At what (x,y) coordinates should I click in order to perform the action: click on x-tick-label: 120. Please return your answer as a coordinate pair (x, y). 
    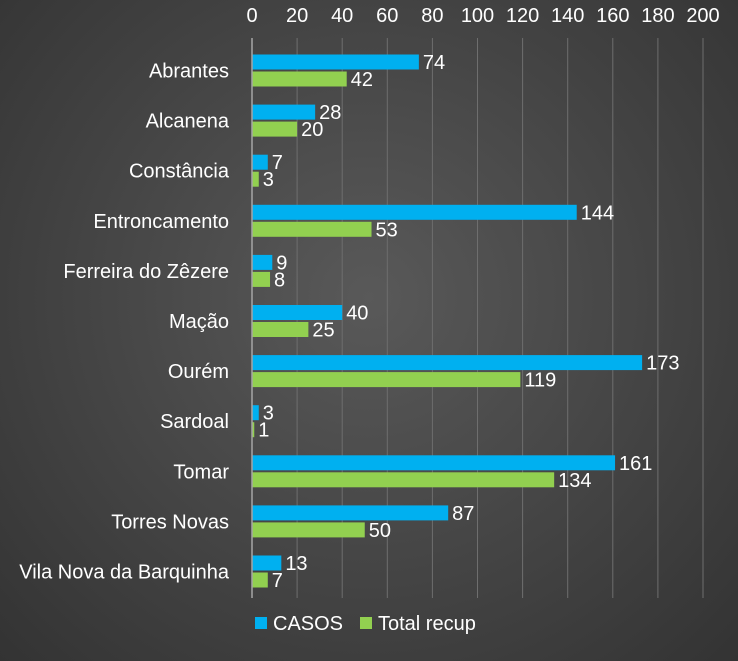
    Looking at the image, I should click on (522, 16).